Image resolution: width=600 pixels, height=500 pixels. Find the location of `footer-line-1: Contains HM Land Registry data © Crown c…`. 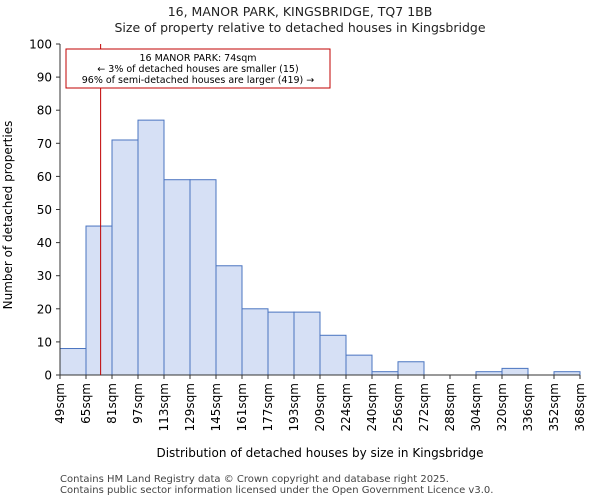

footer-line-1: Contains HM Land Registry data © Crown c… is located at coordinates (254, 479).